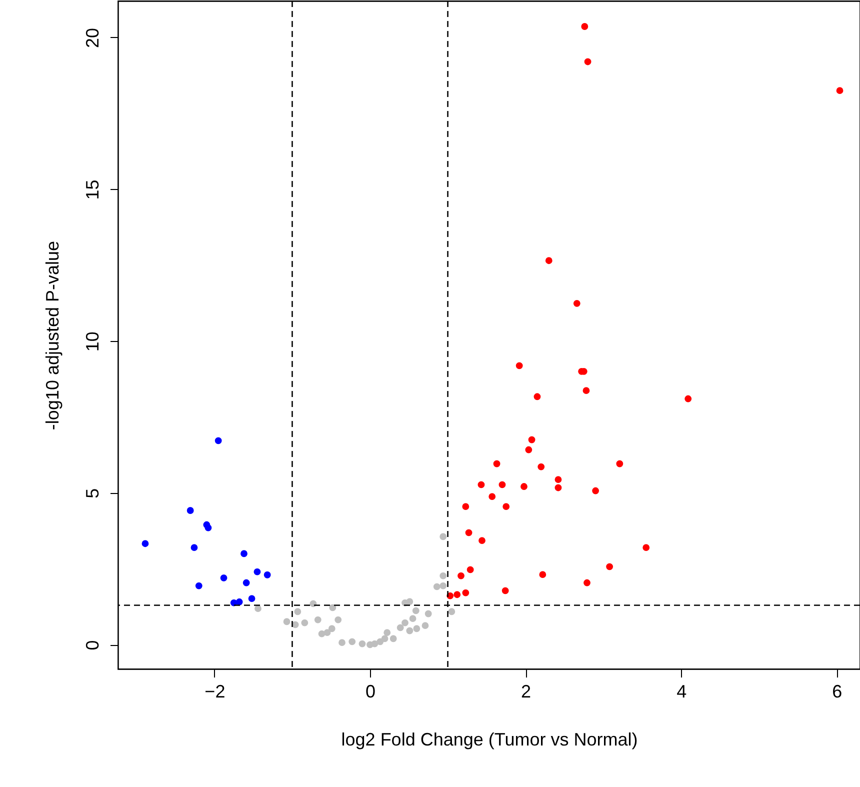 The image size is (860, 787). What do you see at coordinates (837, 692) in the screenshot?
I see `x-tick-label: 6` at bounding box center [837, 692].